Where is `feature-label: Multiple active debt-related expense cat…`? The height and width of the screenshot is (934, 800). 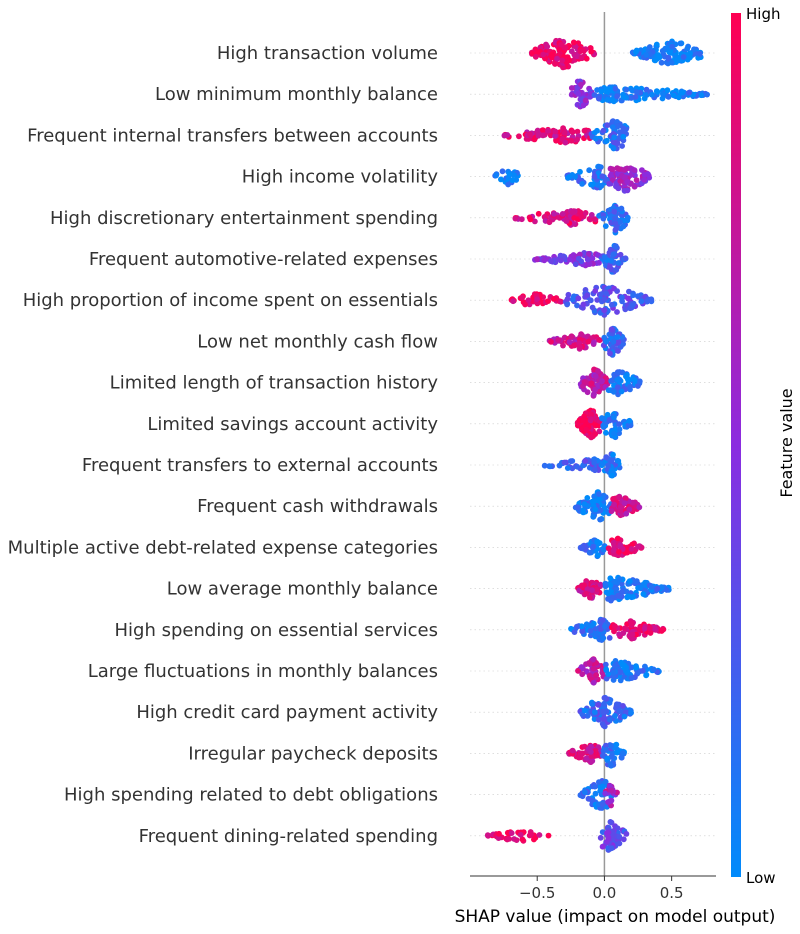 feature-label: Multiple active debt-related expense cat… is located at coordinates (223, 547).